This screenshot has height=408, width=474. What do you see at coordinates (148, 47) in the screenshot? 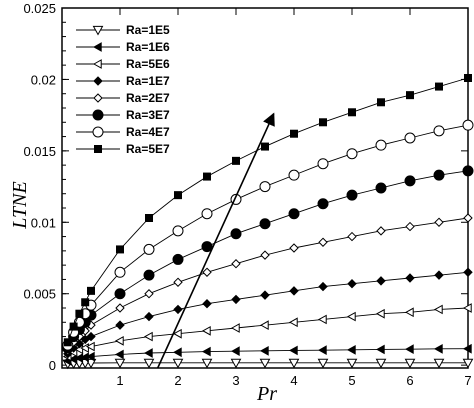
I see `legend-label: Ra=1E6` at bounding box center [148, 47].